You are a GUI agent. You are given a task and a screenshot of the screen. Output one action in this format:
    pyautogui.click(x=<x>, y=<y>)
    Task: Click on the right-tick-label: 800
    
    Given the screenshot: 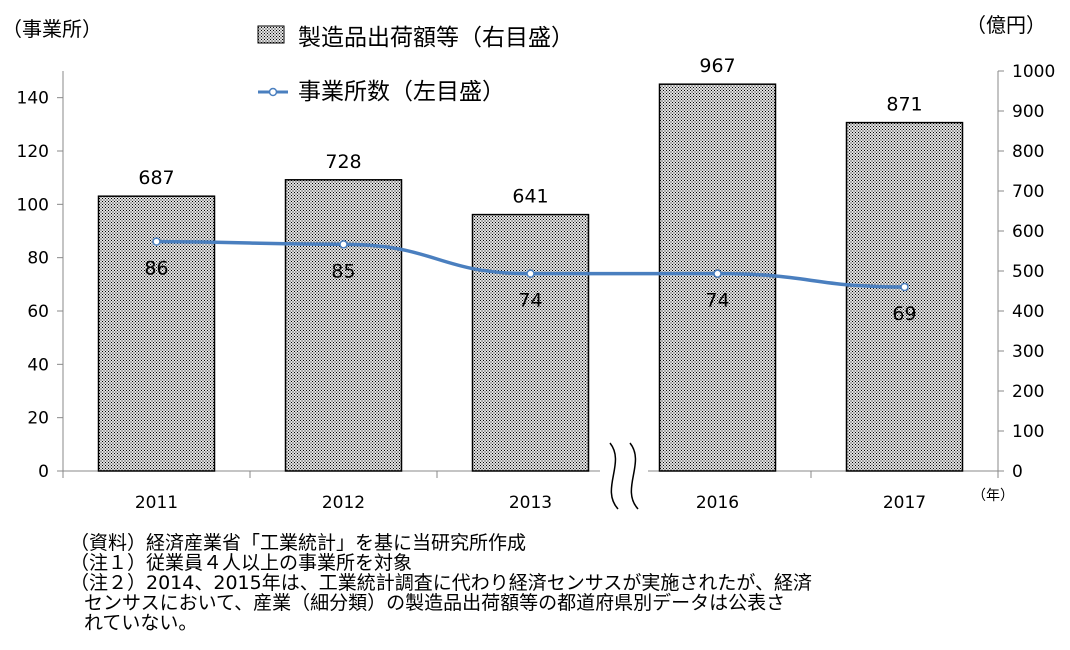 What is the action you would take?
    pyautogui.click(x=1028, y=152)
    